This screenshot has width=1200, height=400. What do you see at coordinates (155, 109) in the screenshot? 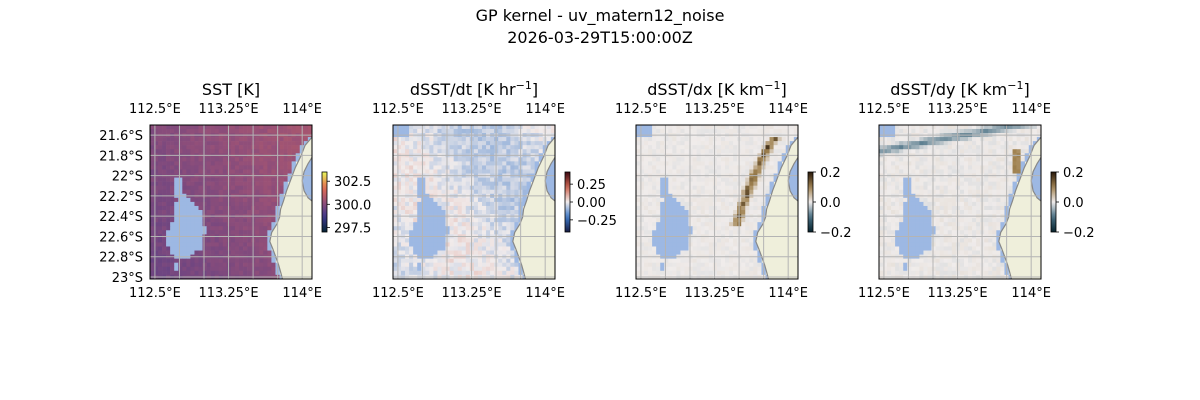
I see `x-tick-label-top: 112.5°E` at bounding box center [155, 109].